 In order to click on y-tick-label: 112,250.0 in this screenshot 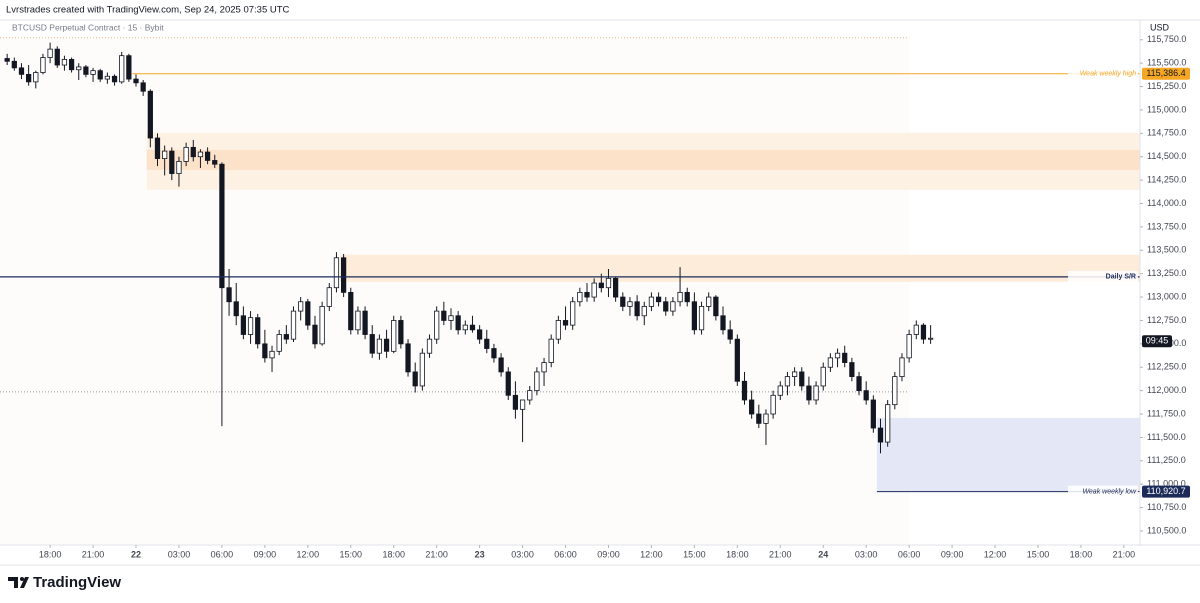, I will do `click(1166, 367)`.